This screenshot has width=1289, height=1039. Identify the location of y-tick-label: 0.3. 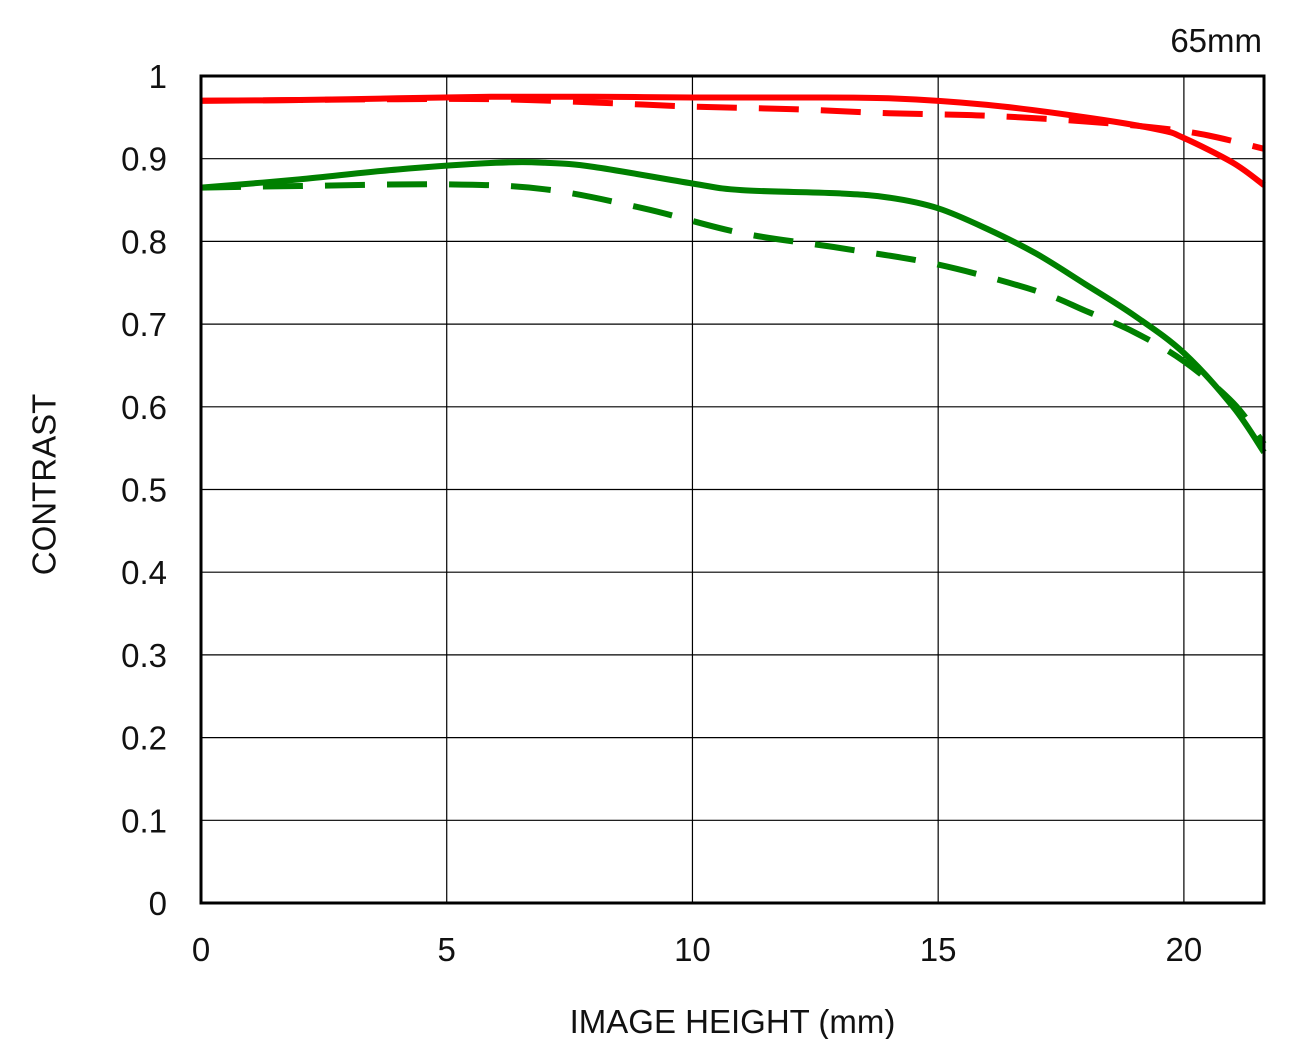
(144, 655).